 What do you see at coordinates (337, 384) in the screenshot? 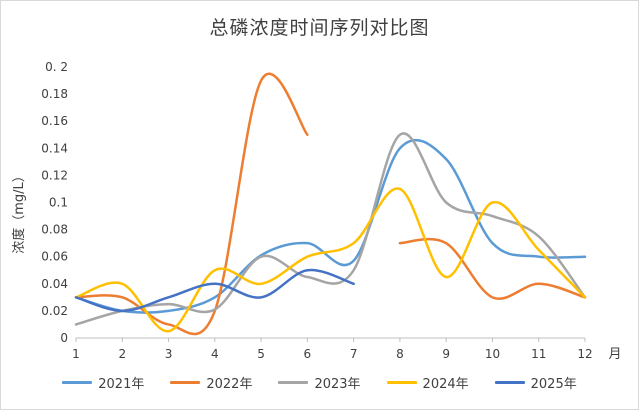
I see `legend-label: 2023年` at bounding box center [337, 384].